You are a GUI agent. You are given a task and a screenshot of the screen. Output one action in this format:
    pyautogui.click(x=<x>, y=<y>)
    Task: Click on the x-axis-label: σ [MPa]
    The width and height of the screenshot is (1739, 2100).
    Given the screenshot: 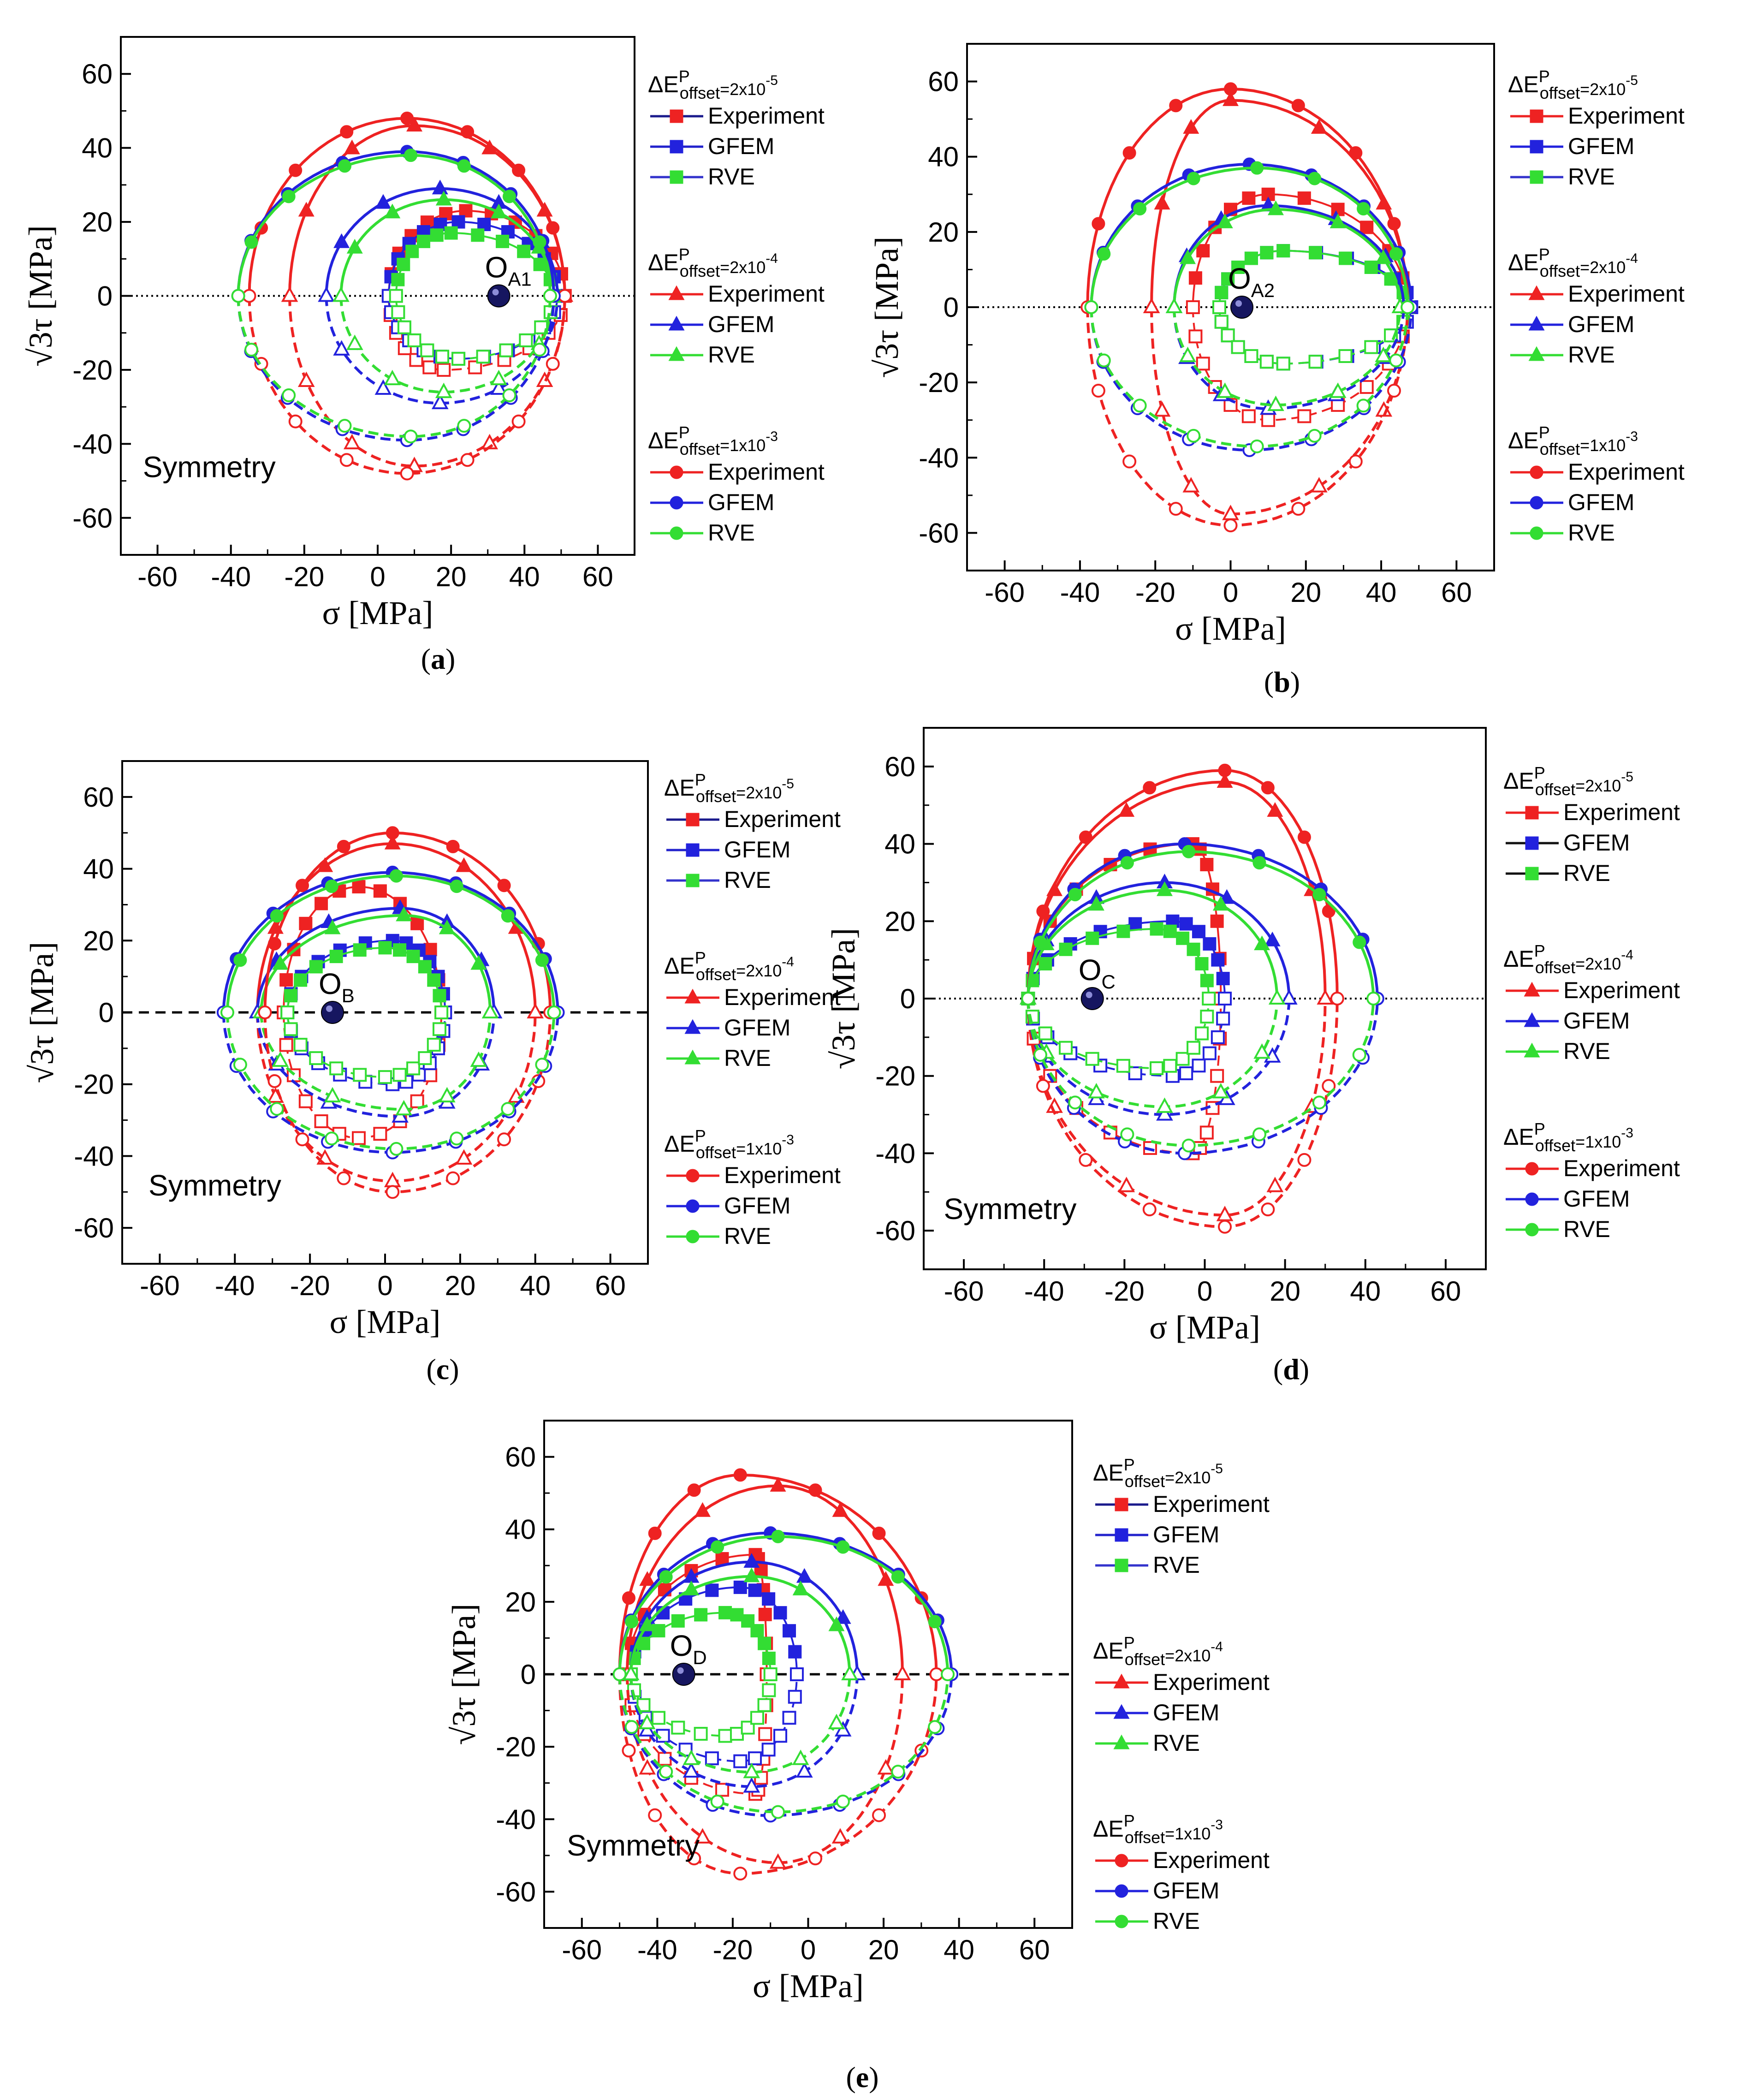 What is the action you would take?
    pyautogui.click(x=385, y=1321)
    